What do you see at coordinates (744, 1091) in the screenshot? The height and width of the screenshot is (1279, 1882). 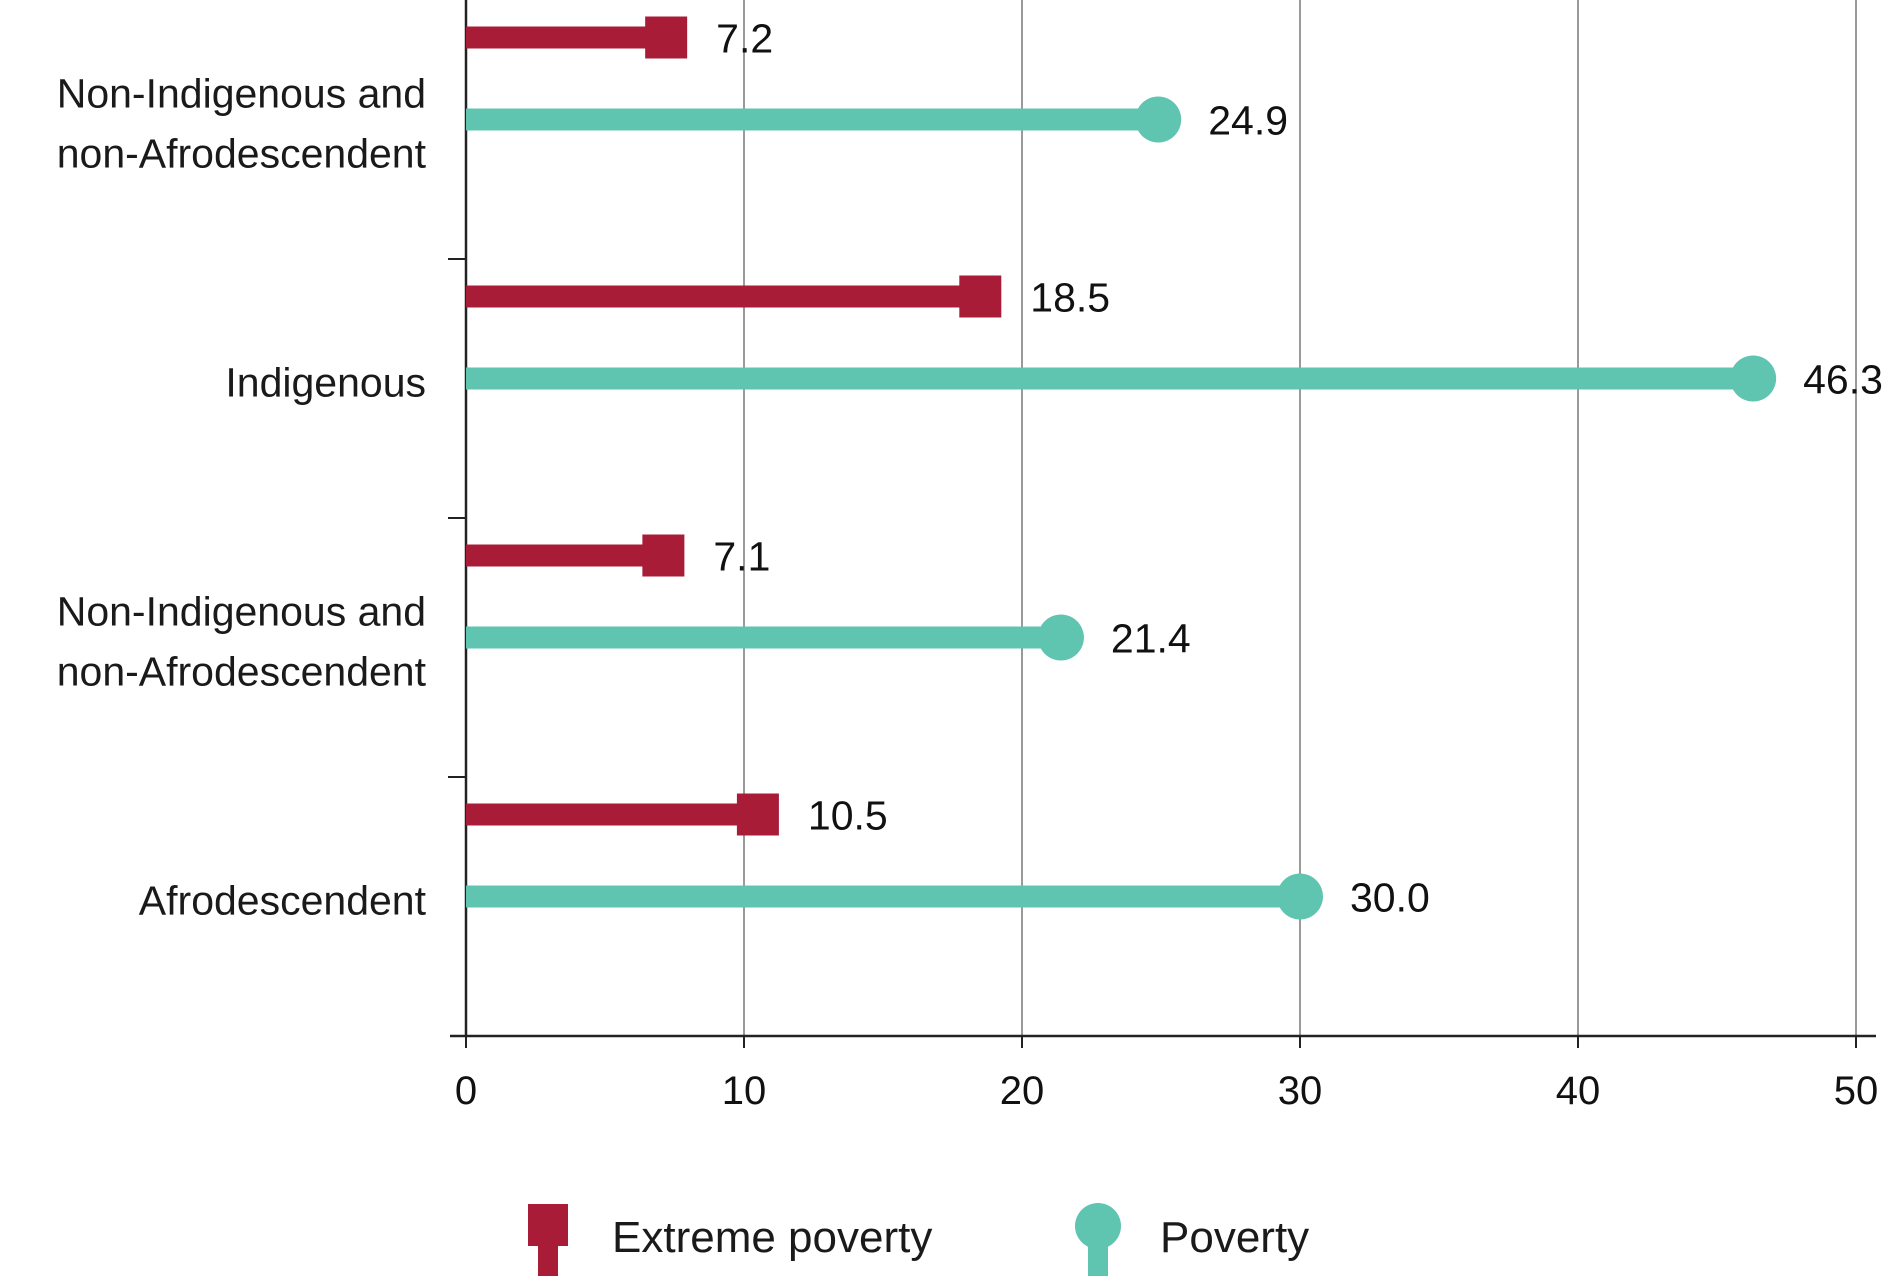 I see `x-tick-label-10: 10` at bounding box center [744, 1091].